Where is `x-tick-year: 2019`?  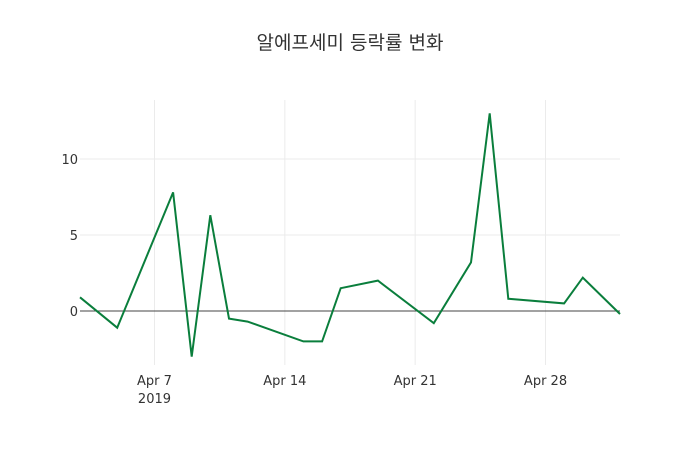 x-tick-year: 2019 is located at coordinates (154, 399).